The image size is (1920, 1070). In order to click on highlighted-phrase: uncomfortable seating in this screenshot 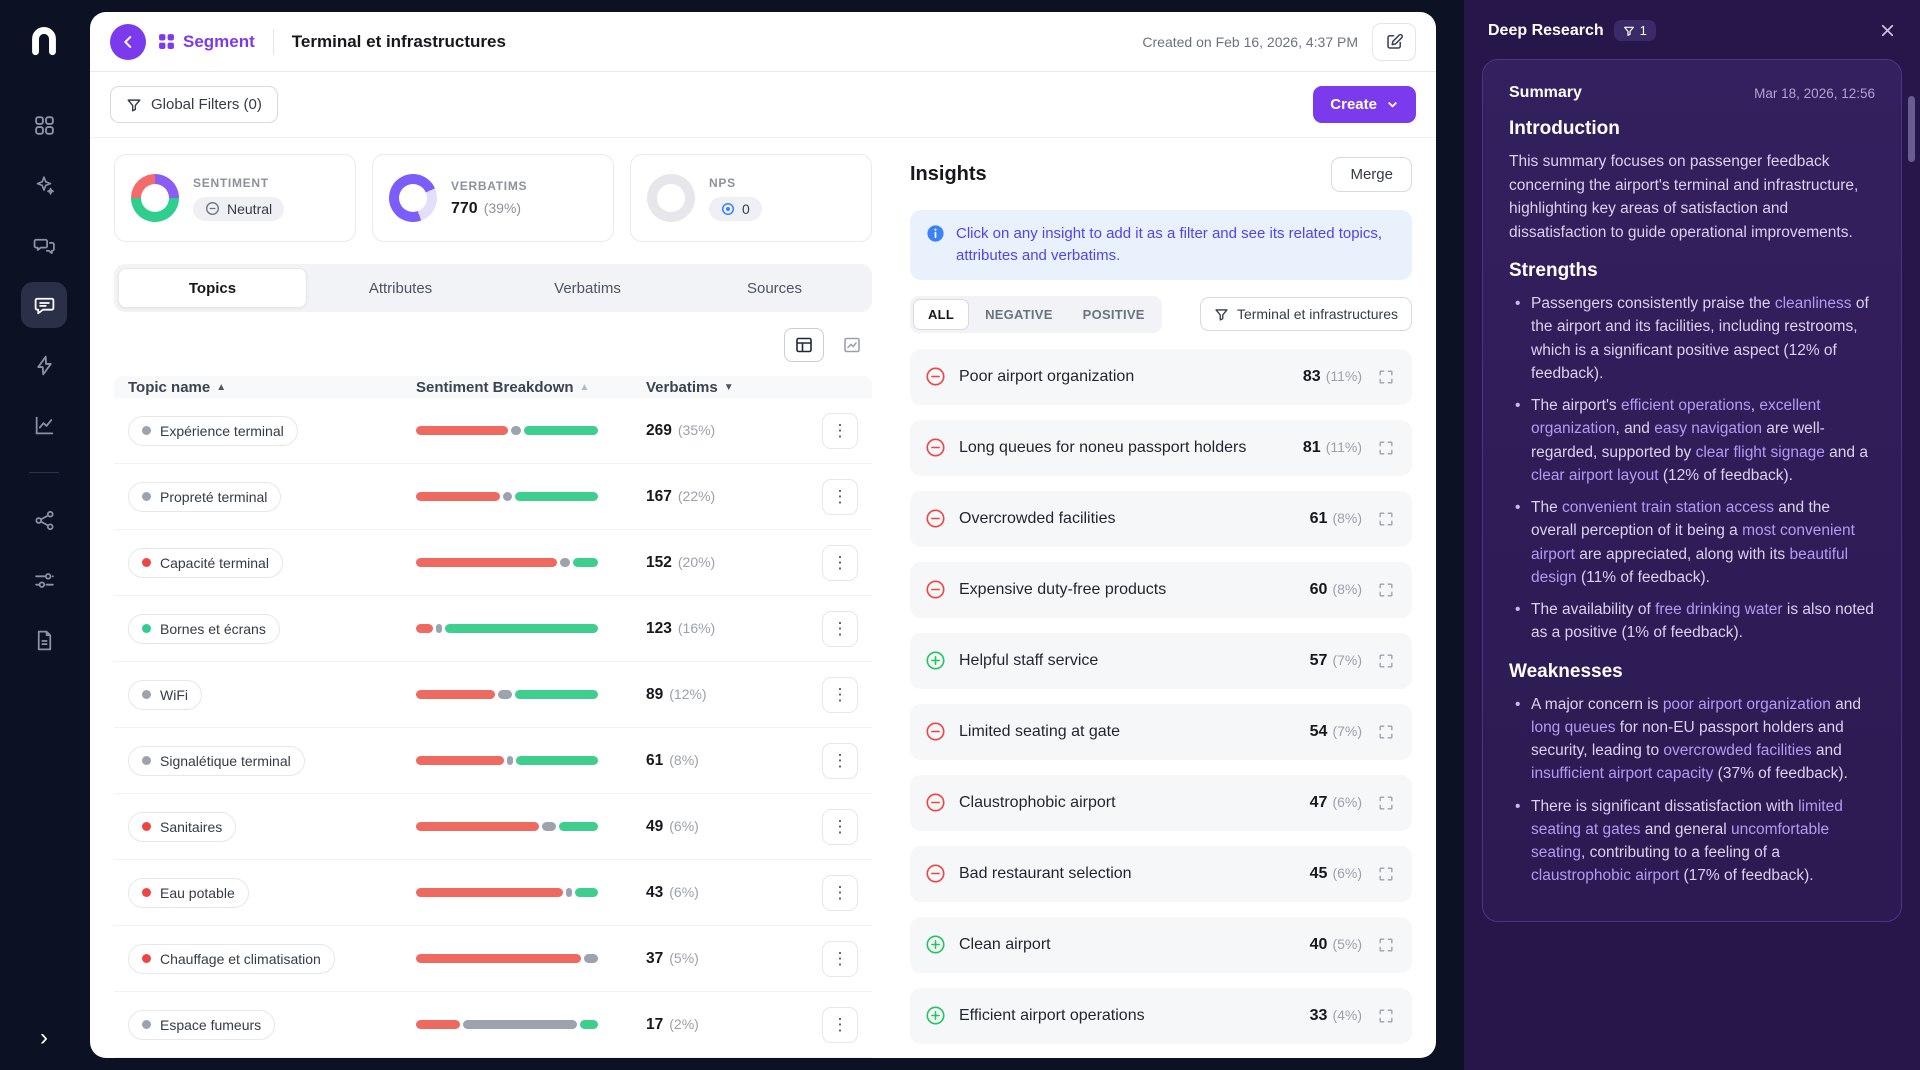, I will do `click(1680, 841)`.